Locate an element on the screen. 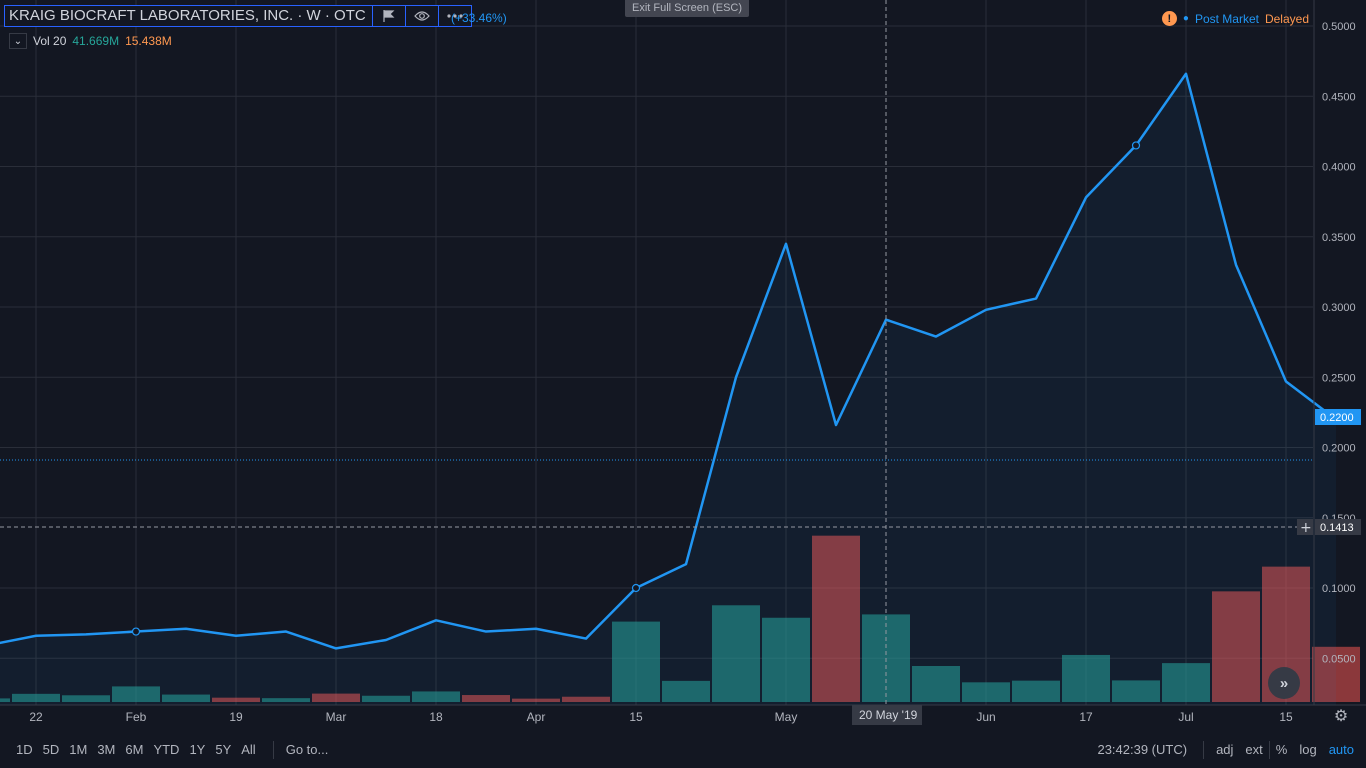 The image size is (1366, 768). eye-icon is located at coordinates (421, 16).